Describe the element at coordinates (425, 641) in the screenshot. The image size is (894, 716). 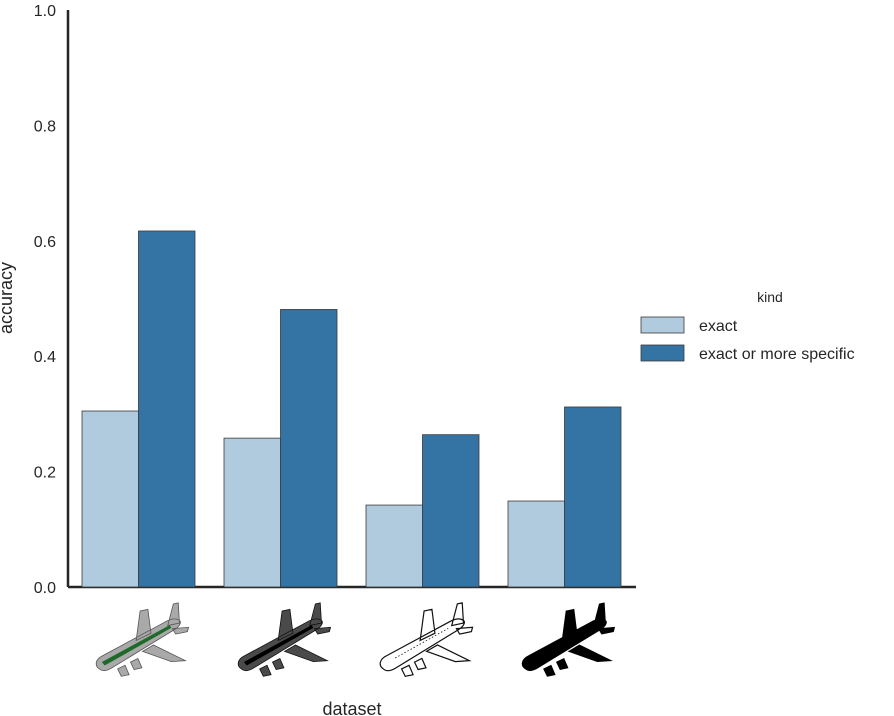
I see `airplane-outline-icon` at that location.